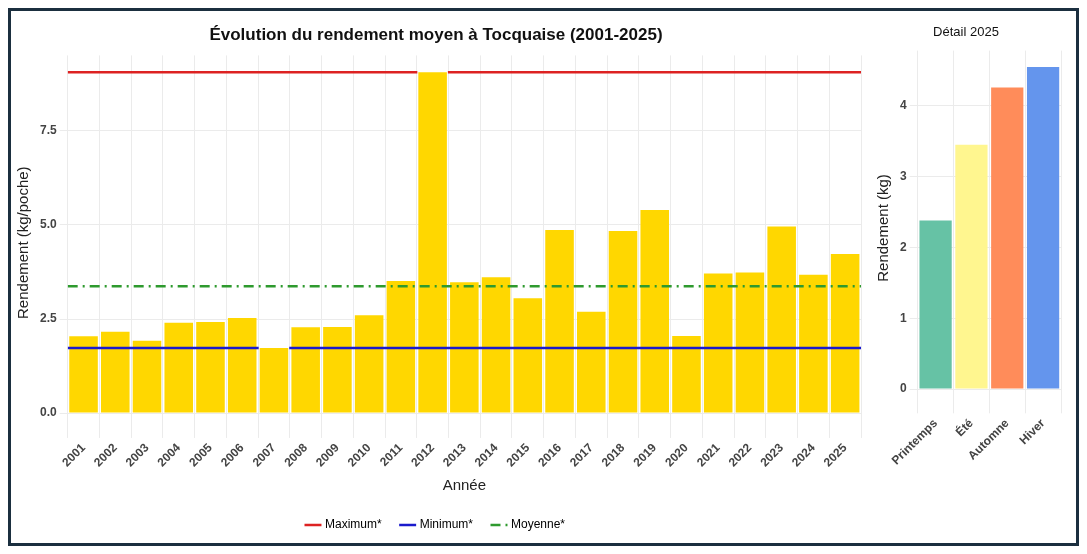  I want to click on y-tick-label: 2, so click(903, 246).